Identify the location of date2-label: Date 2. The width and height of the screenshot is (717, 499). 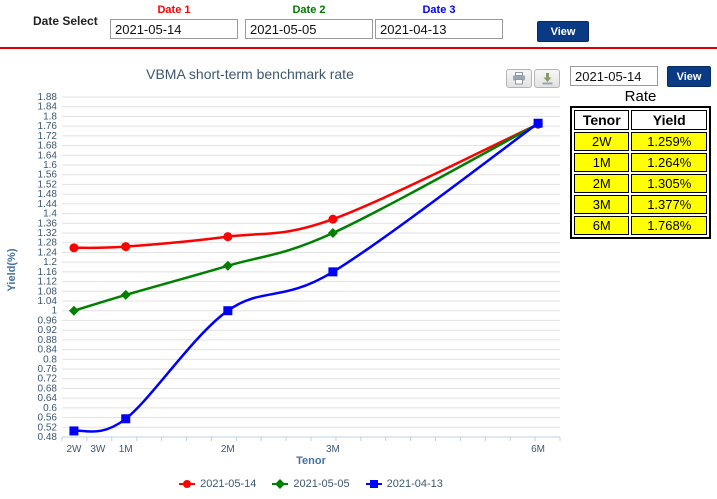
(309, 10).